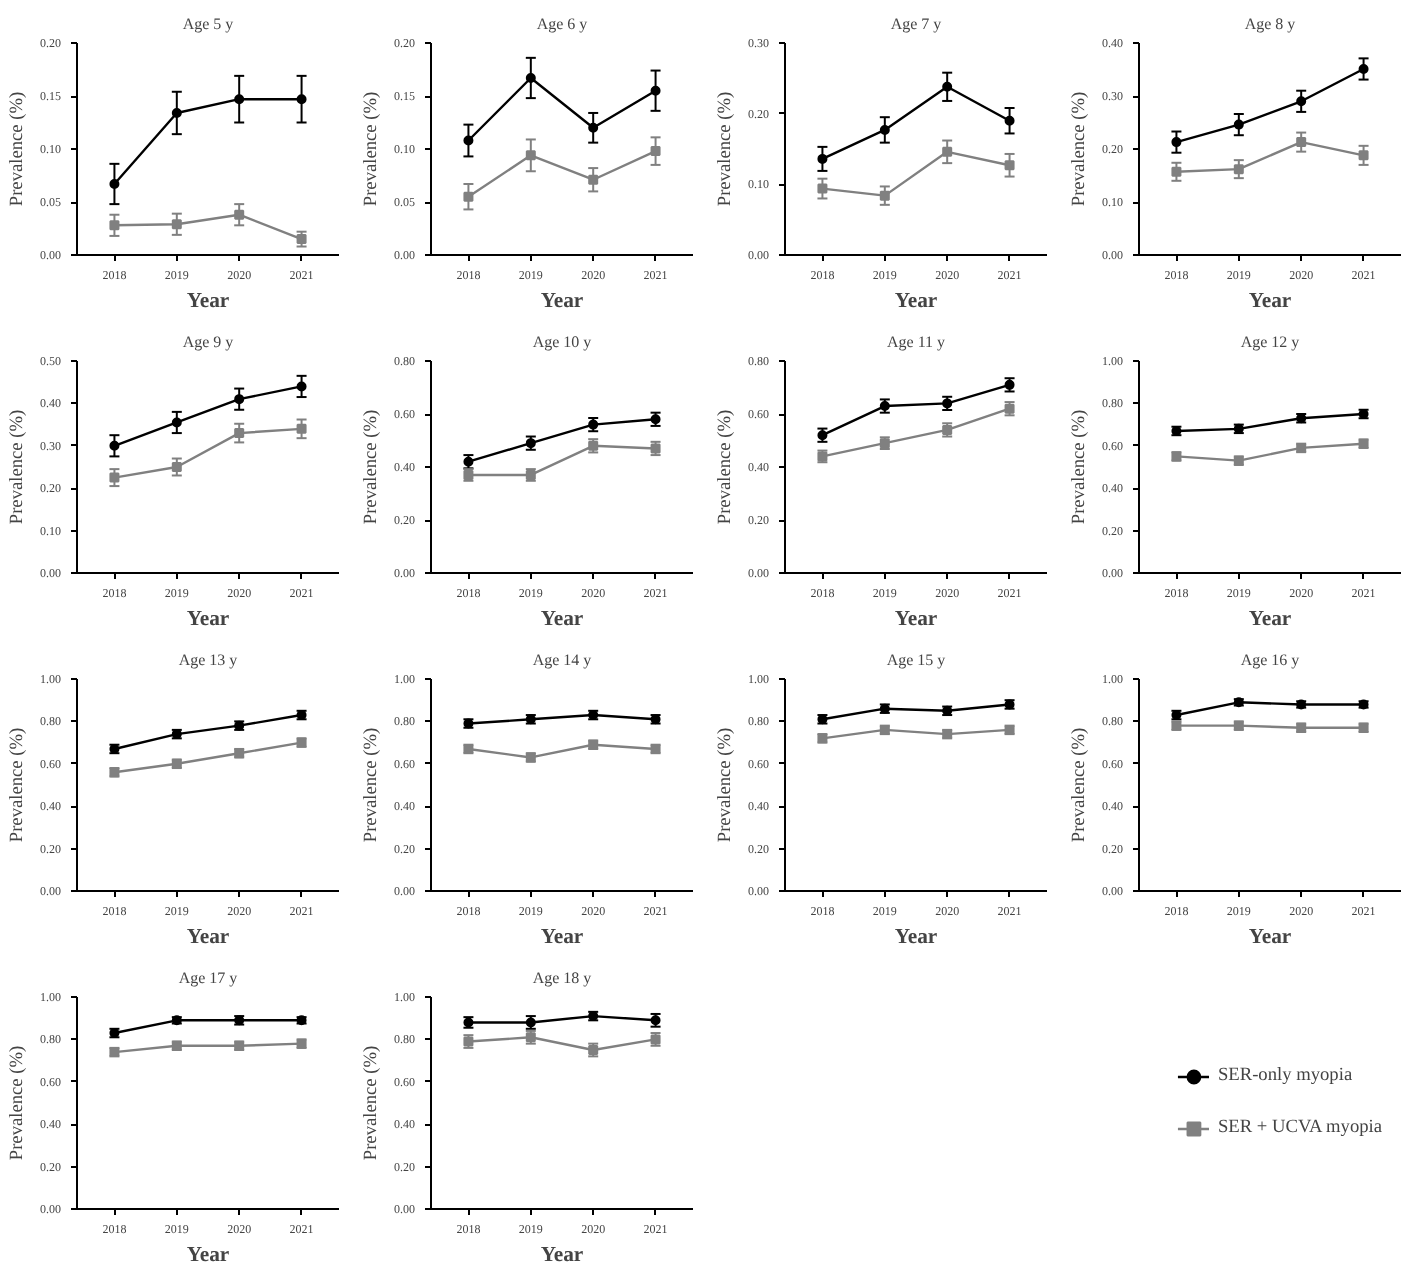 The image size is (1416, 1272). I want to click on chart-title: Age 5 y, so click(208, 24).